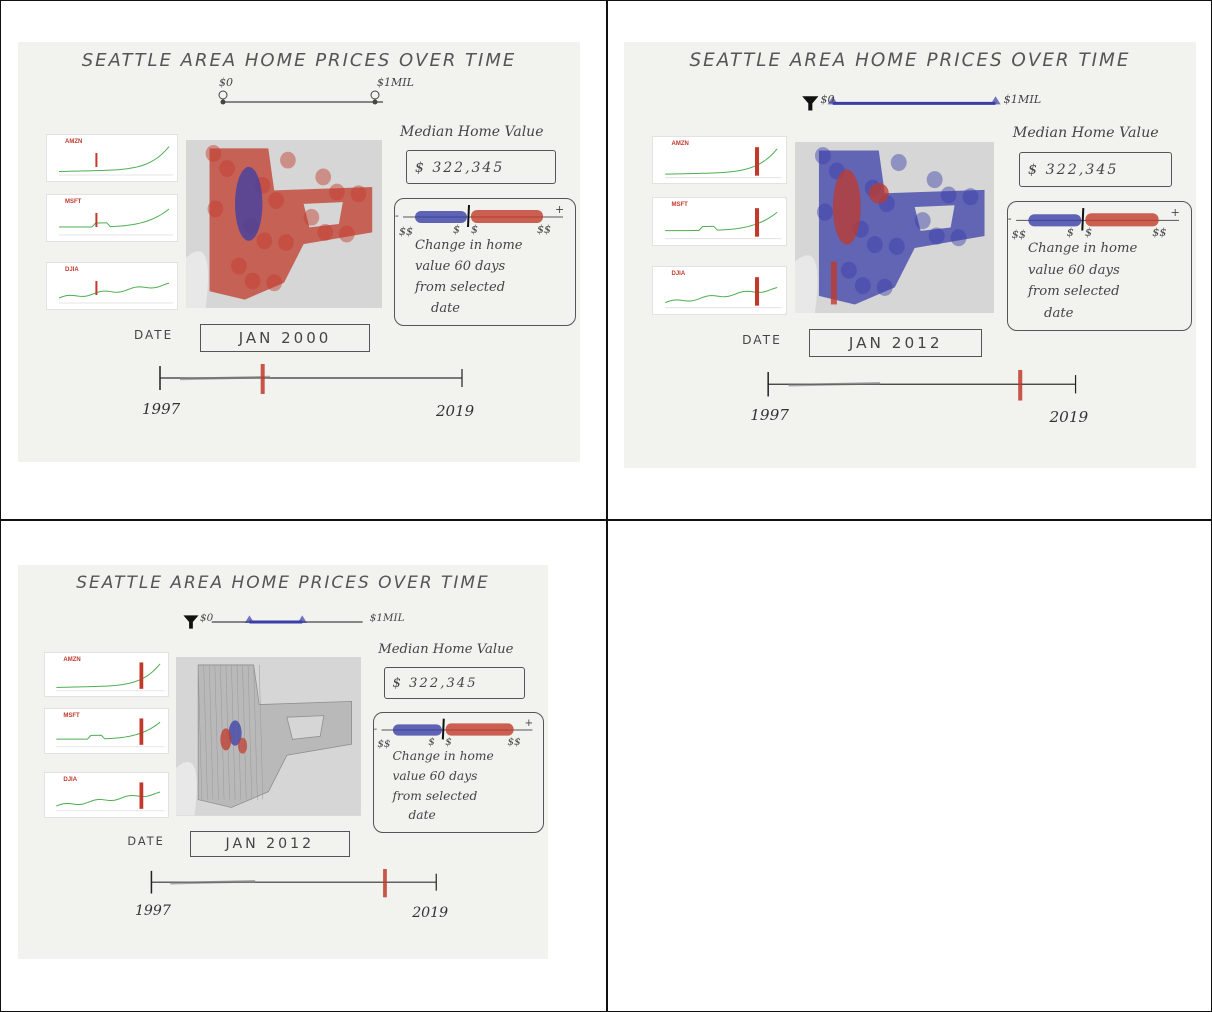 Image resolution: width=1212 pixels, height=1012 pixels. What do you see at coordinates (249, 203) in the screenshot?
I see `contrast-region` at bounding box center [249, 203].